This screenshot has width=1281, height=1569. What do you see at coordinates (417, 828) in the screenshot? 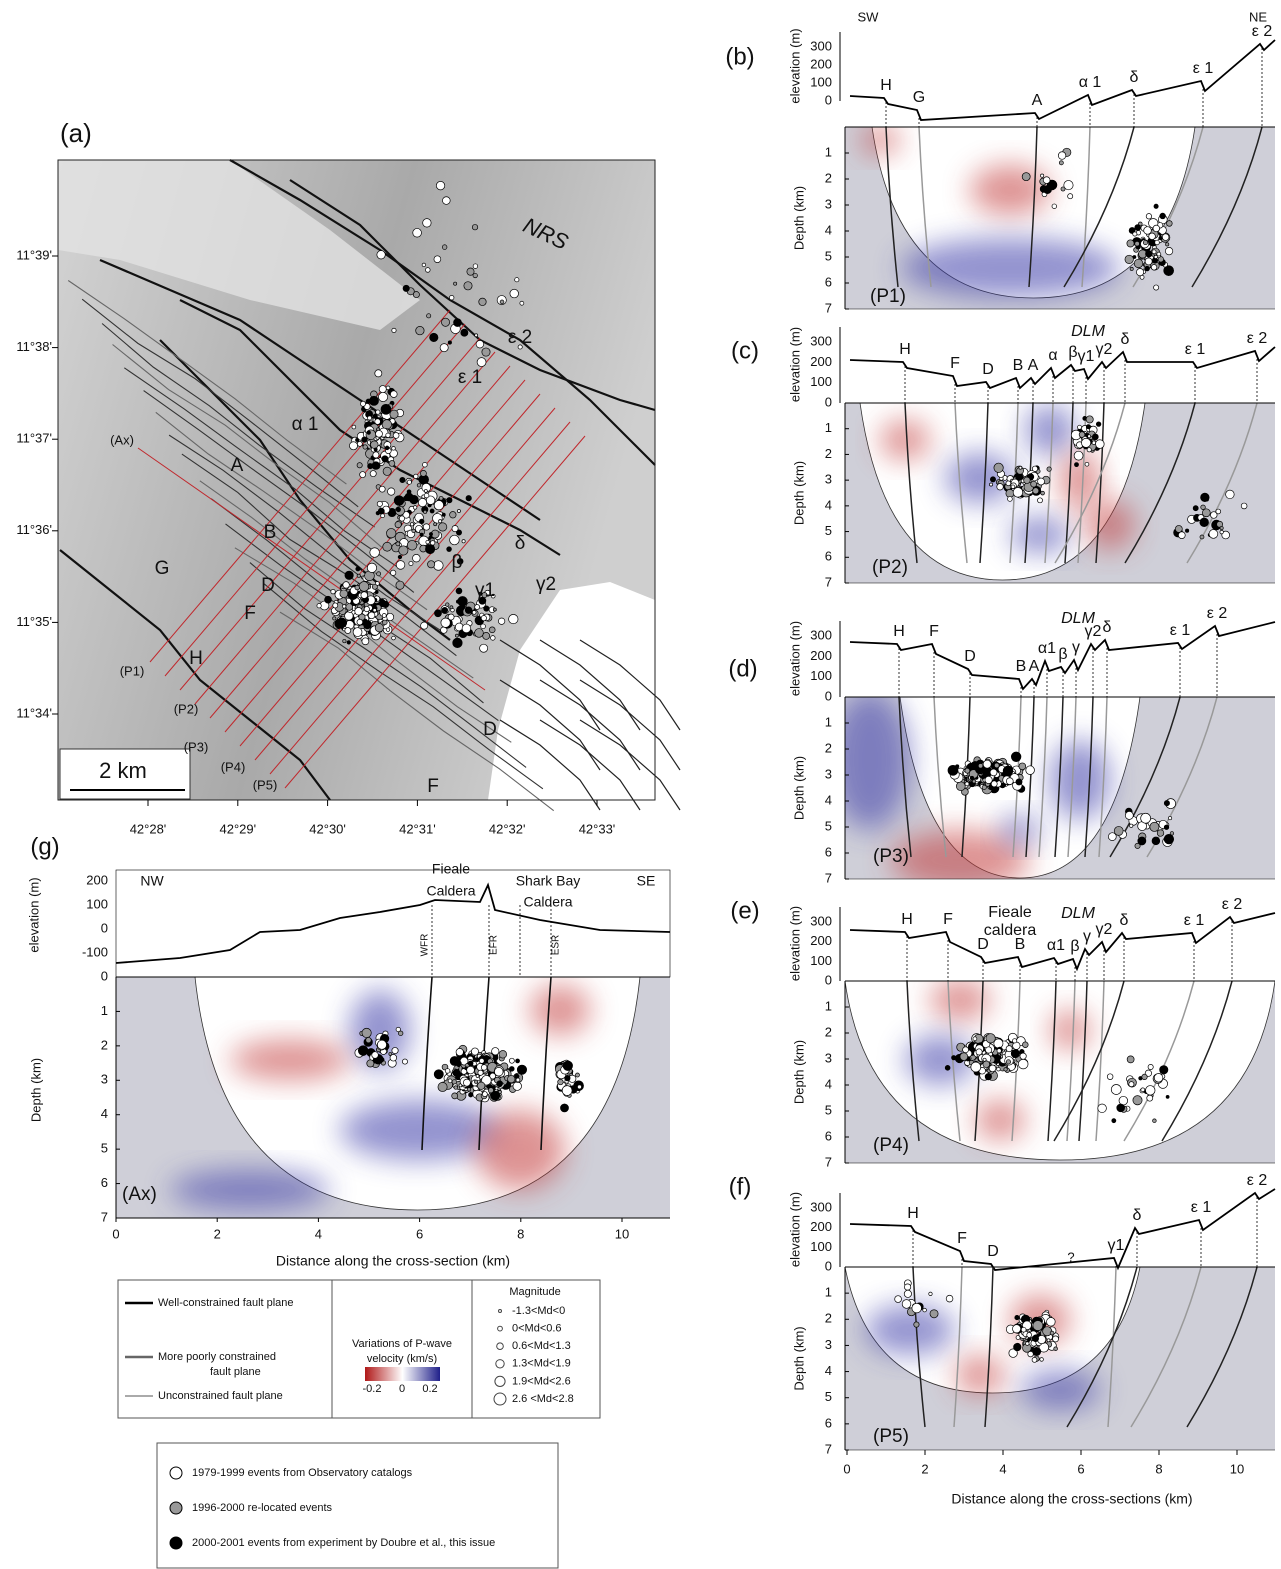
I see `lon-tick-label: 42°31'` at bounding box center [417, 828].